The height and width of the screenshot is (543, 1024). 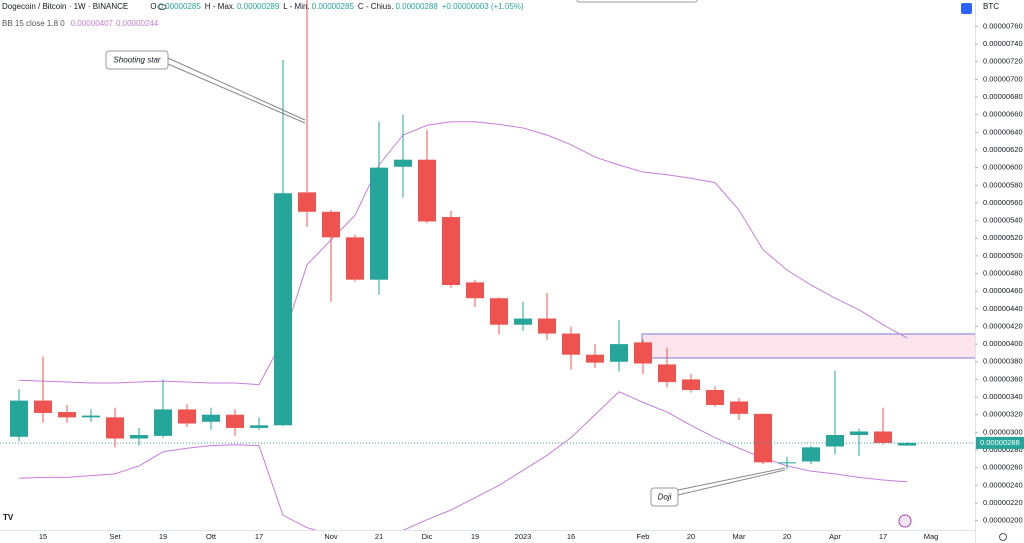 What do you see at coordinates (637, 1) in the screenshot?
I see `note-box` at bounding box center [637, 1].